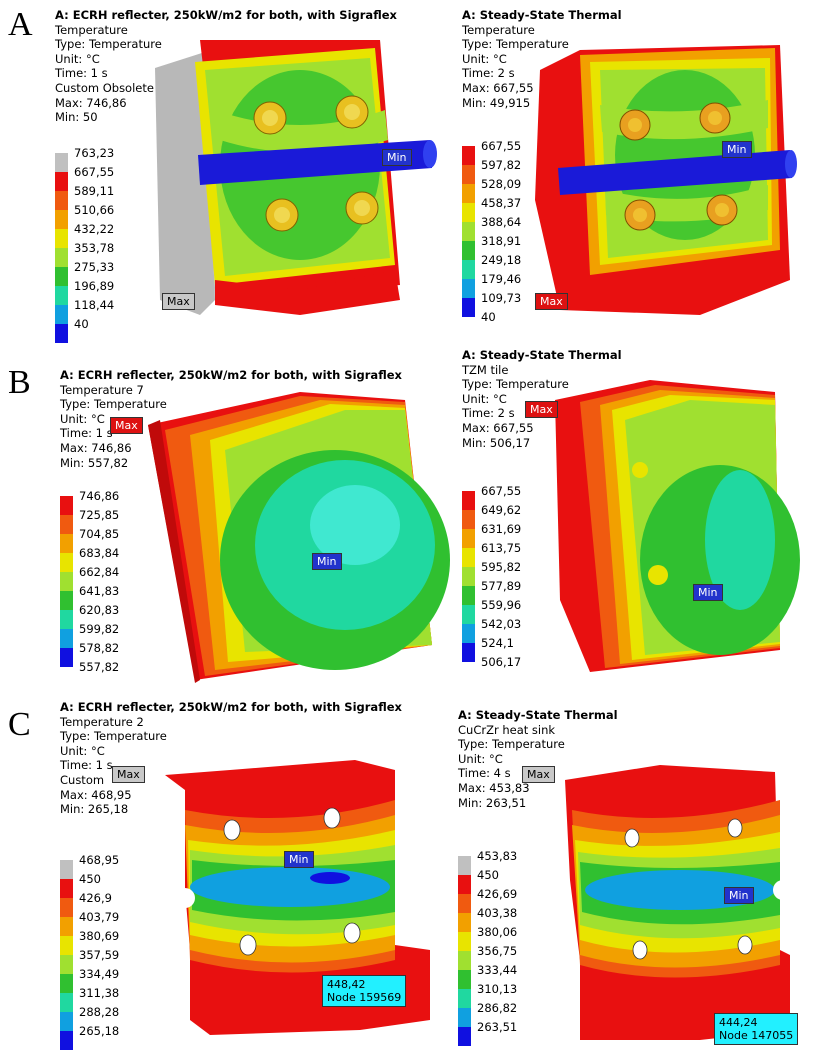 This screenshot has height=1057, width=823. What do you see at coordinates (492, 802) in the screenshot?
I see `info-line: Min: 263,51` at bounding box center [492, 802].